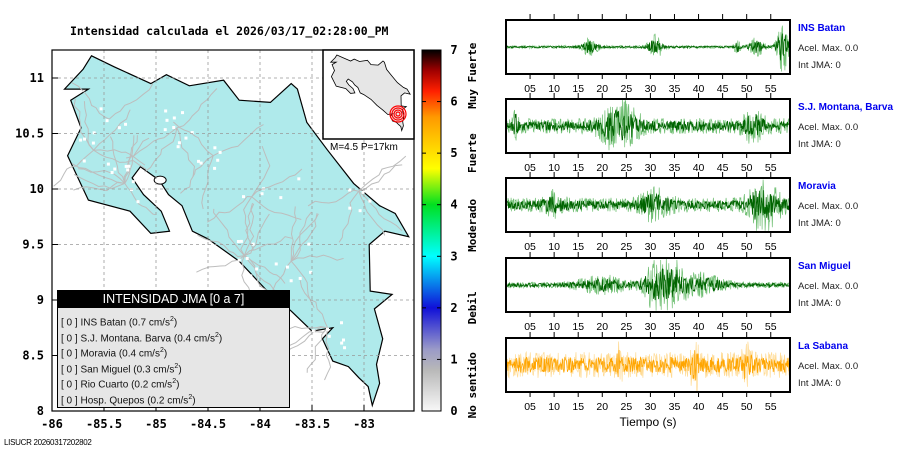 Image resolution: width=910 pixels, height=460 pixels. What do you see at coordinates (530, 247) in the screenshot?
I see `time-tick-label: 05` at bounding box center [530, 247].